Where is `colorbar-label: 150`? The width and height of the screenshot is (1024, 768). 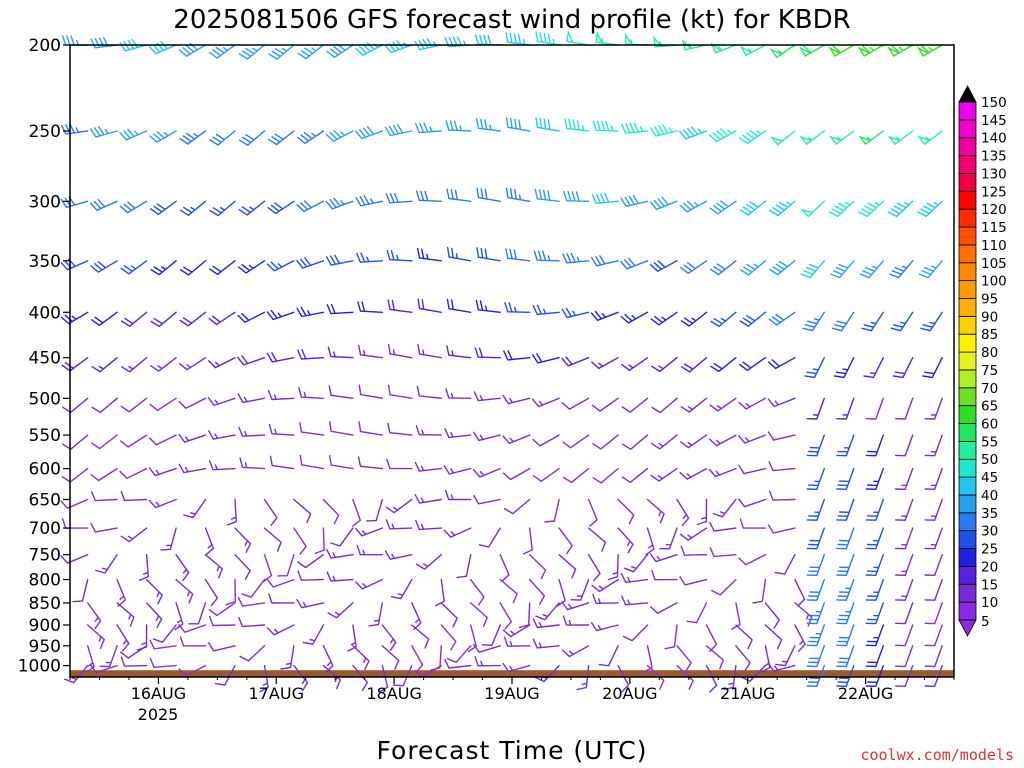
colorbar-label: 150 is located at coordinates (994, 103).